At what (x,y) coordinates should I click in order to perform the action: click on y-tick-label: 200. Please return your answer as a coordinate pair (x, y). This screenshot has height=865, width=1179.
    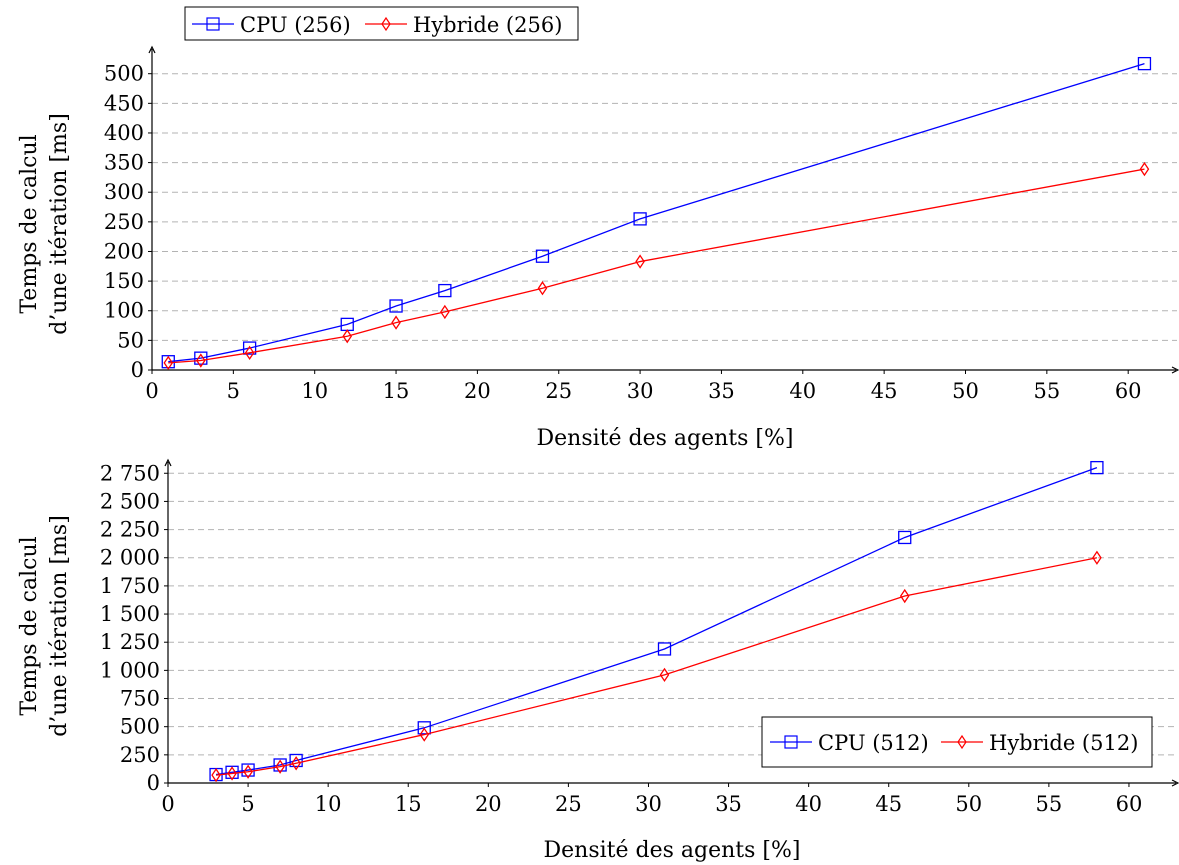
    Looking at the image, I should click on (124, 251).